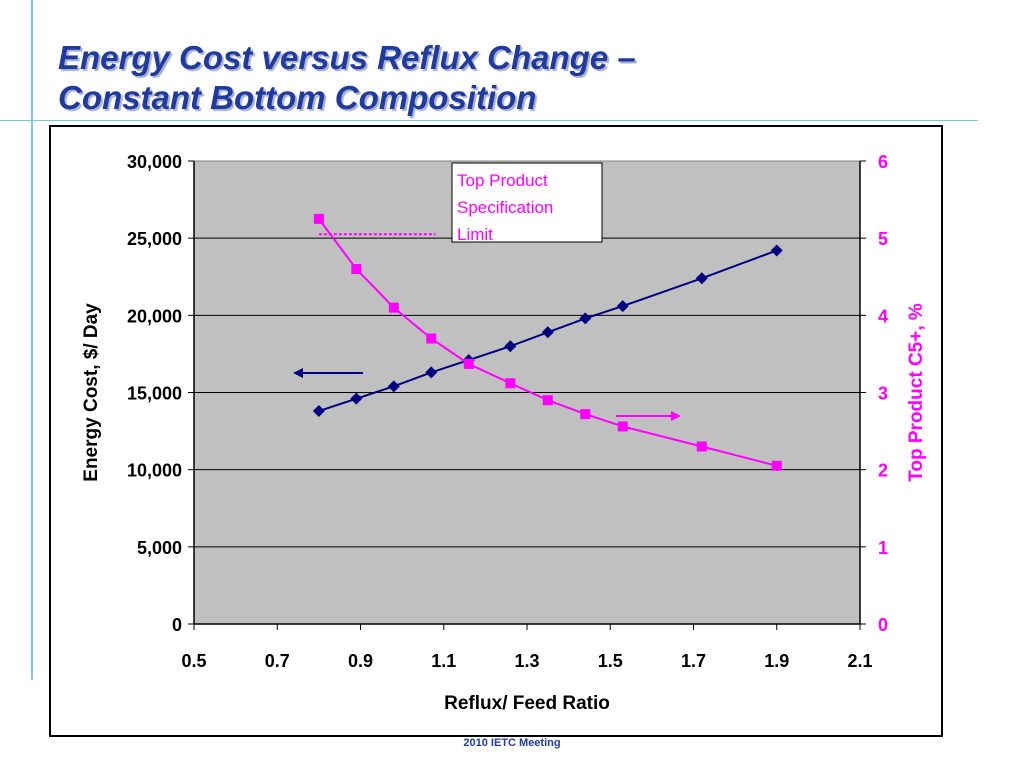 This screenshot has height=768, width=1024. Describe the element at coordinates (347, 57) in the screenshot. I see `title-line-1: Energy Cost versus Reflux Change –` at that location.